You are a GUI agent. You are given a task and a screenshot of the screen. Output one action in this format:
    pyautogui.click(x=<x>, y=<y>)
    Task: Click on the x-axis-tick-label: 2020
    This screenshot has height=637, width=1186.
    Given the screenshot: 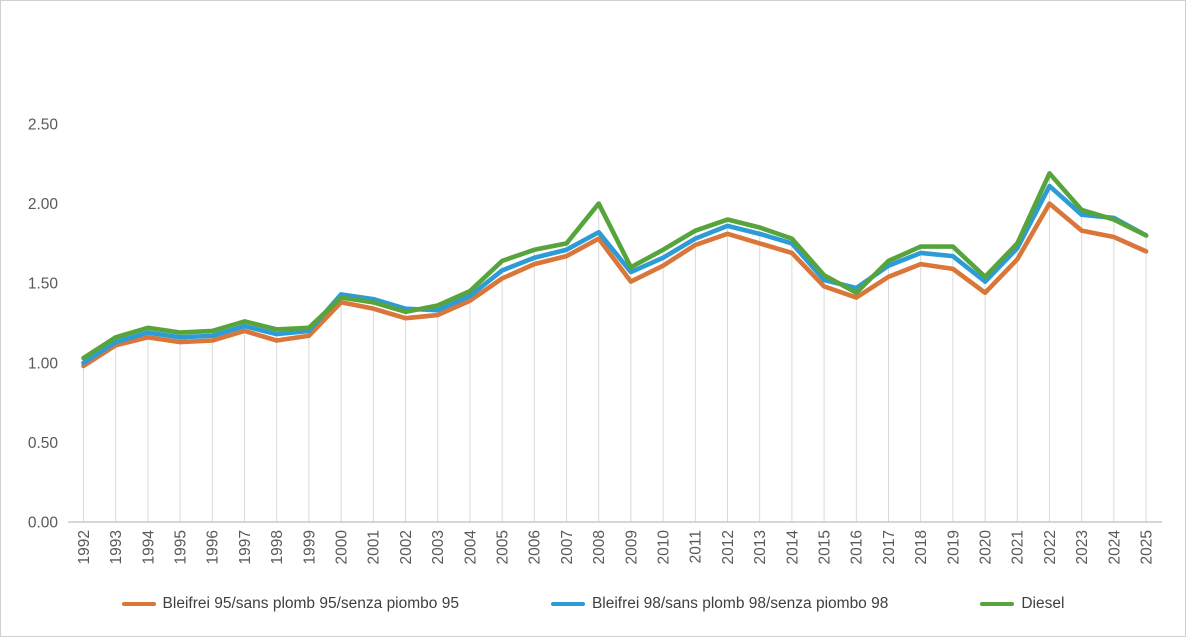 What is the action you would take?
    pyautogui.click(x=986, y=547)
    